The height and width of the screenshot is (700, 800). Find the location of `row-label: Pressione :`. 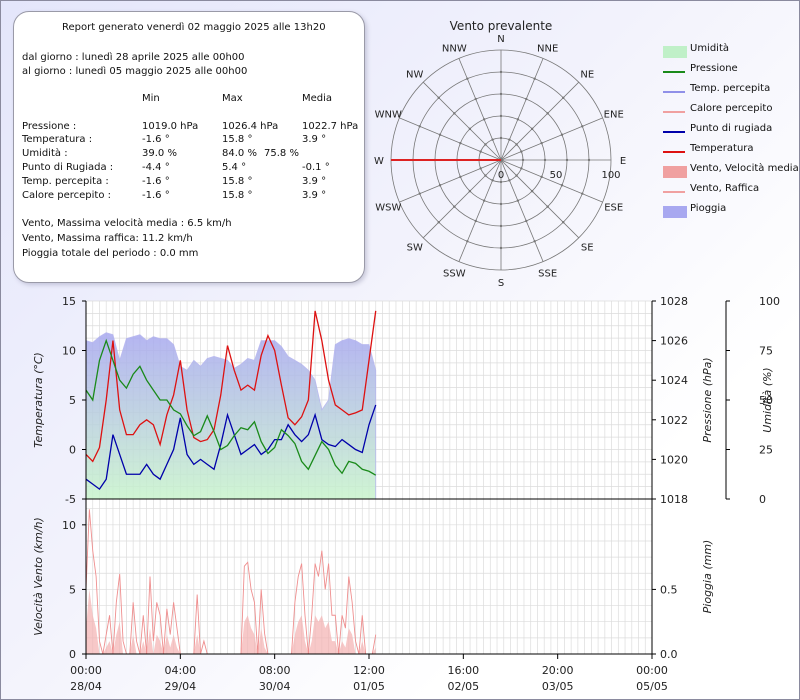

row-label: Pressione : is located at coordinates (49, 126).